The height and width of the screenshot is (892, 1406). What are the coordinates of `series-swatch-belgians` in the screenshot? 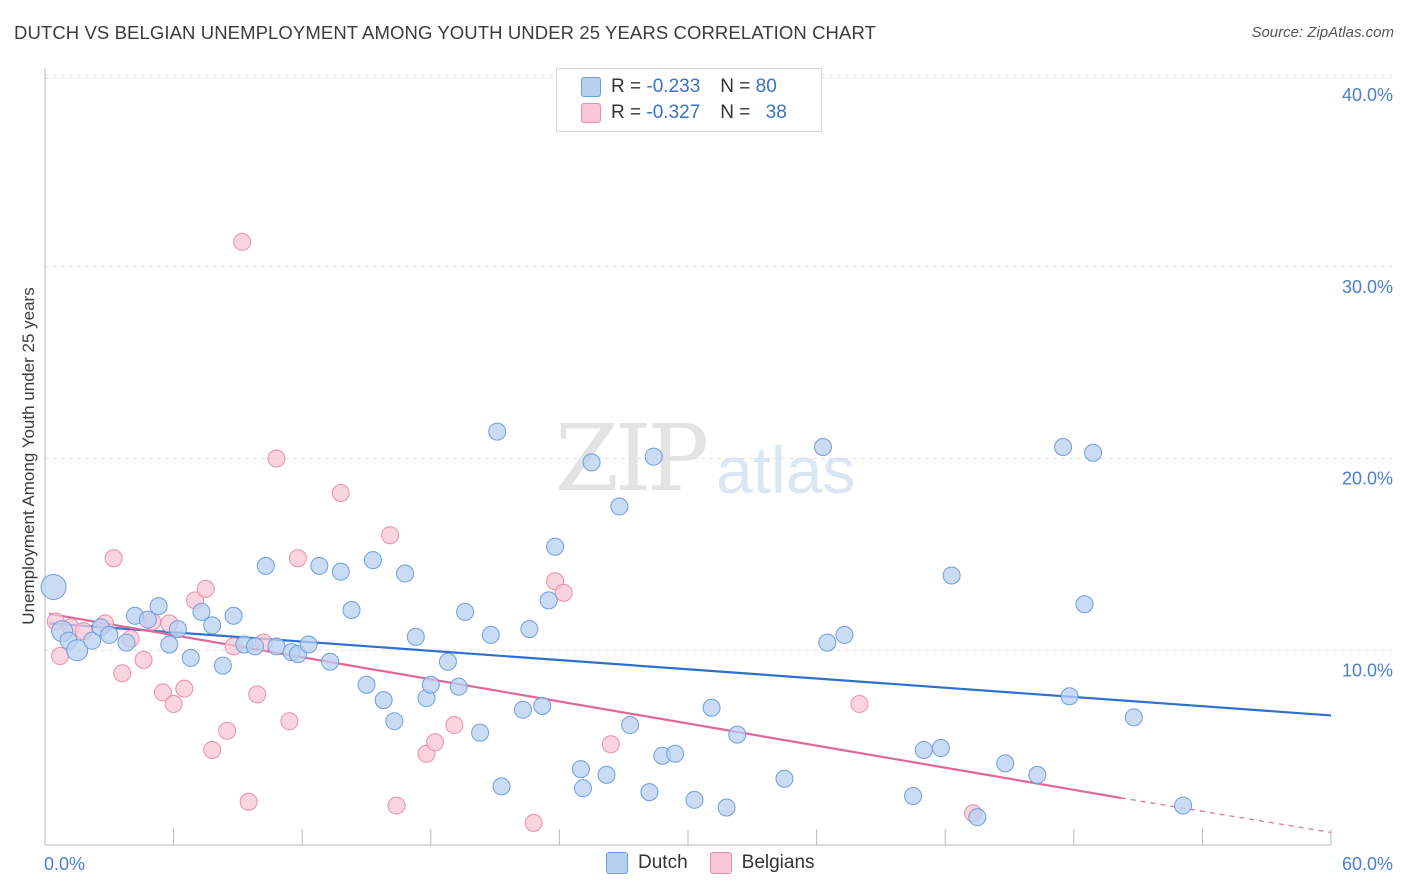 It's located at (720, 863).